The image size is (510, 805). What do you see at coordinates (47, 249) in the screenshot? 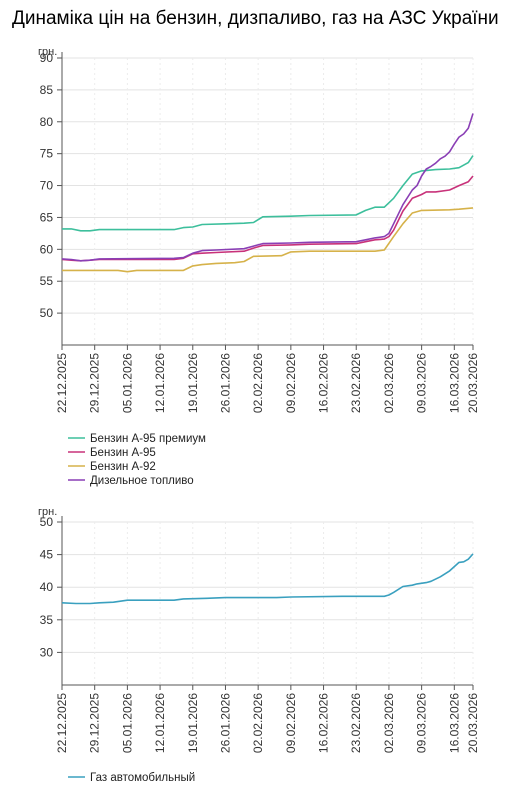
I see `y-tick-label: 60` at bounding box center [47, 249].